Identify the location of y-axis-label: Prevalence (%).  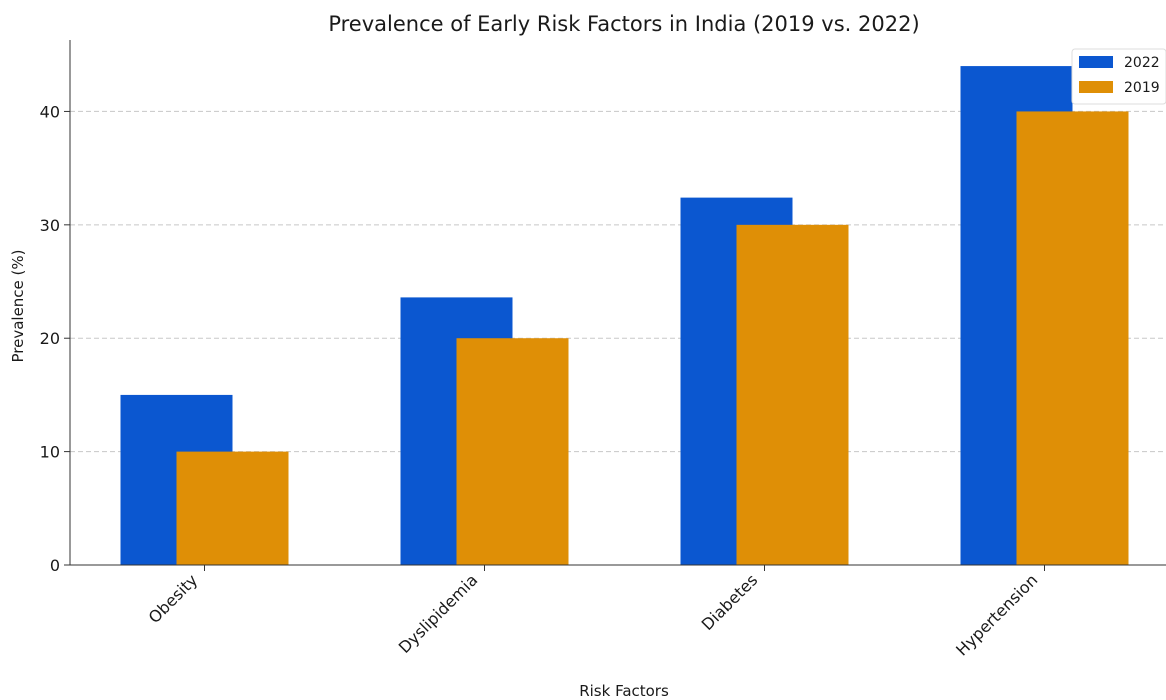
(18, 305).